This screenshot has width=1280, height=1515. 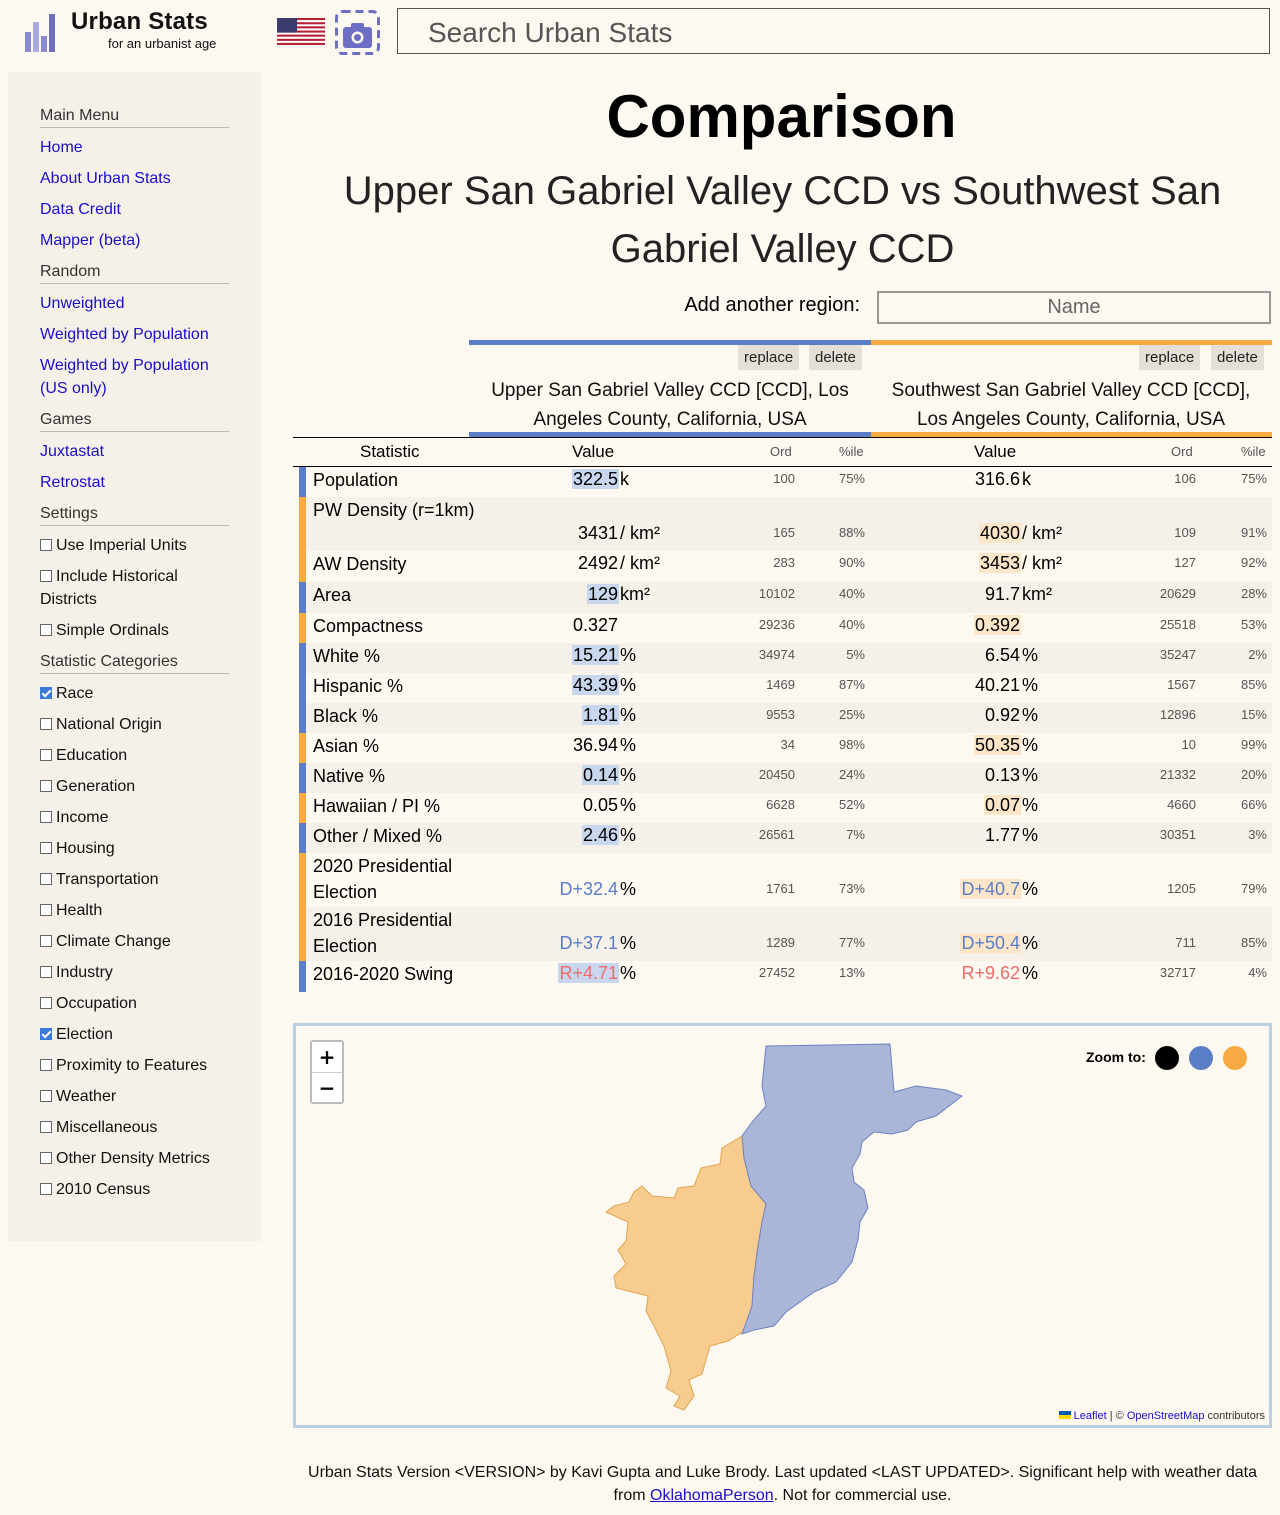 I want to click on statistic-name: Population, so click(x=356, y=480).